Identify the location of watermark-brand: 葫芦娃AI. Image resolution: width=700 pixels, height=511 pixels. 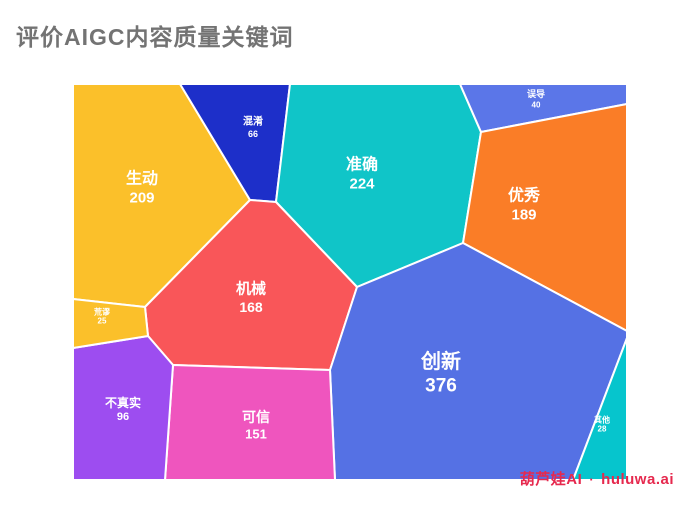
(551, 479).